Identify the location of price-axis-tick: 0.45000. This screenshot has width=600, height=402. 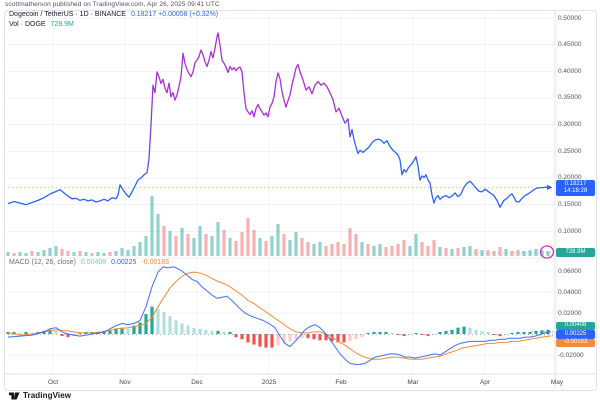
(570, 45).